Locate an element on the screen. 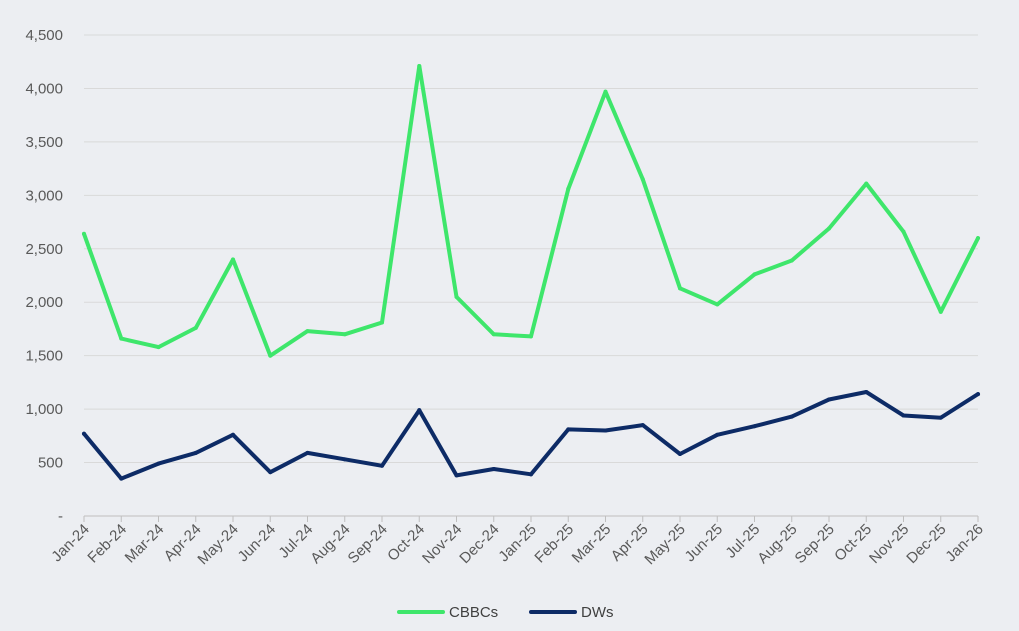 This screenshot has height=631, width=1019. x-tick-label: Dec-25 is located at coordinates (926, 544).